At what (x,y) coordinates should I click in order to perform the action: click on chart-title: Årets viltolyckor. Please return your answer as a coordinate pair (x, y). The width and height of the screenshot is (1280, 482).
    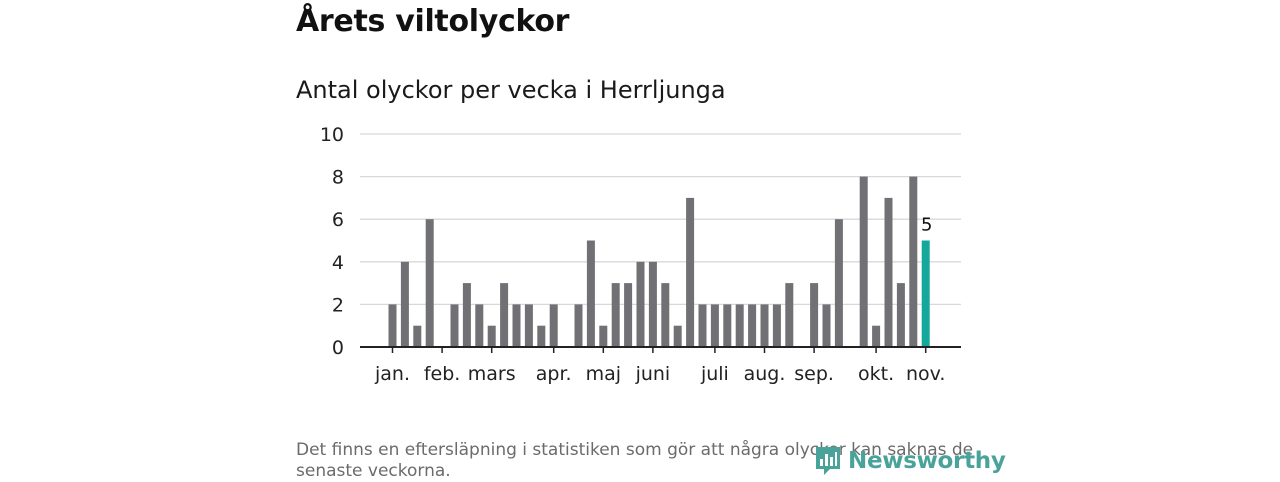
    Looking at the image, I should click on (433, 21).